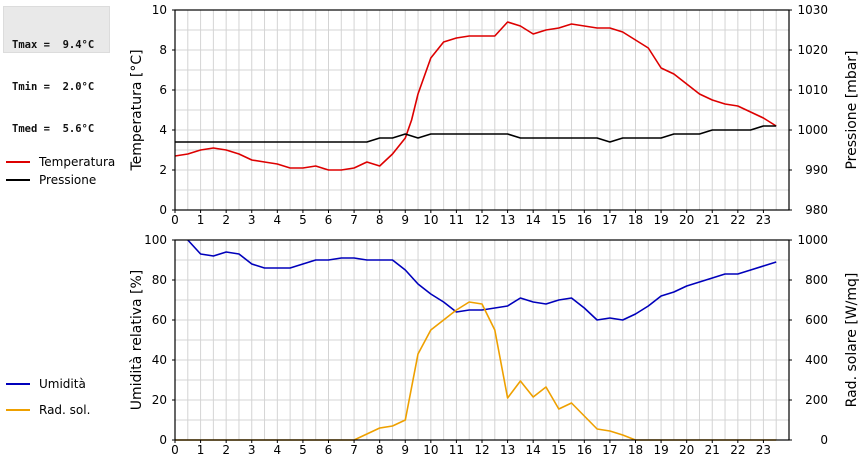  What do you see at coordinates (660, 450) in the screenshot?
I see `bottom-x-tick-label: 19` at bounding box center [660, 450].